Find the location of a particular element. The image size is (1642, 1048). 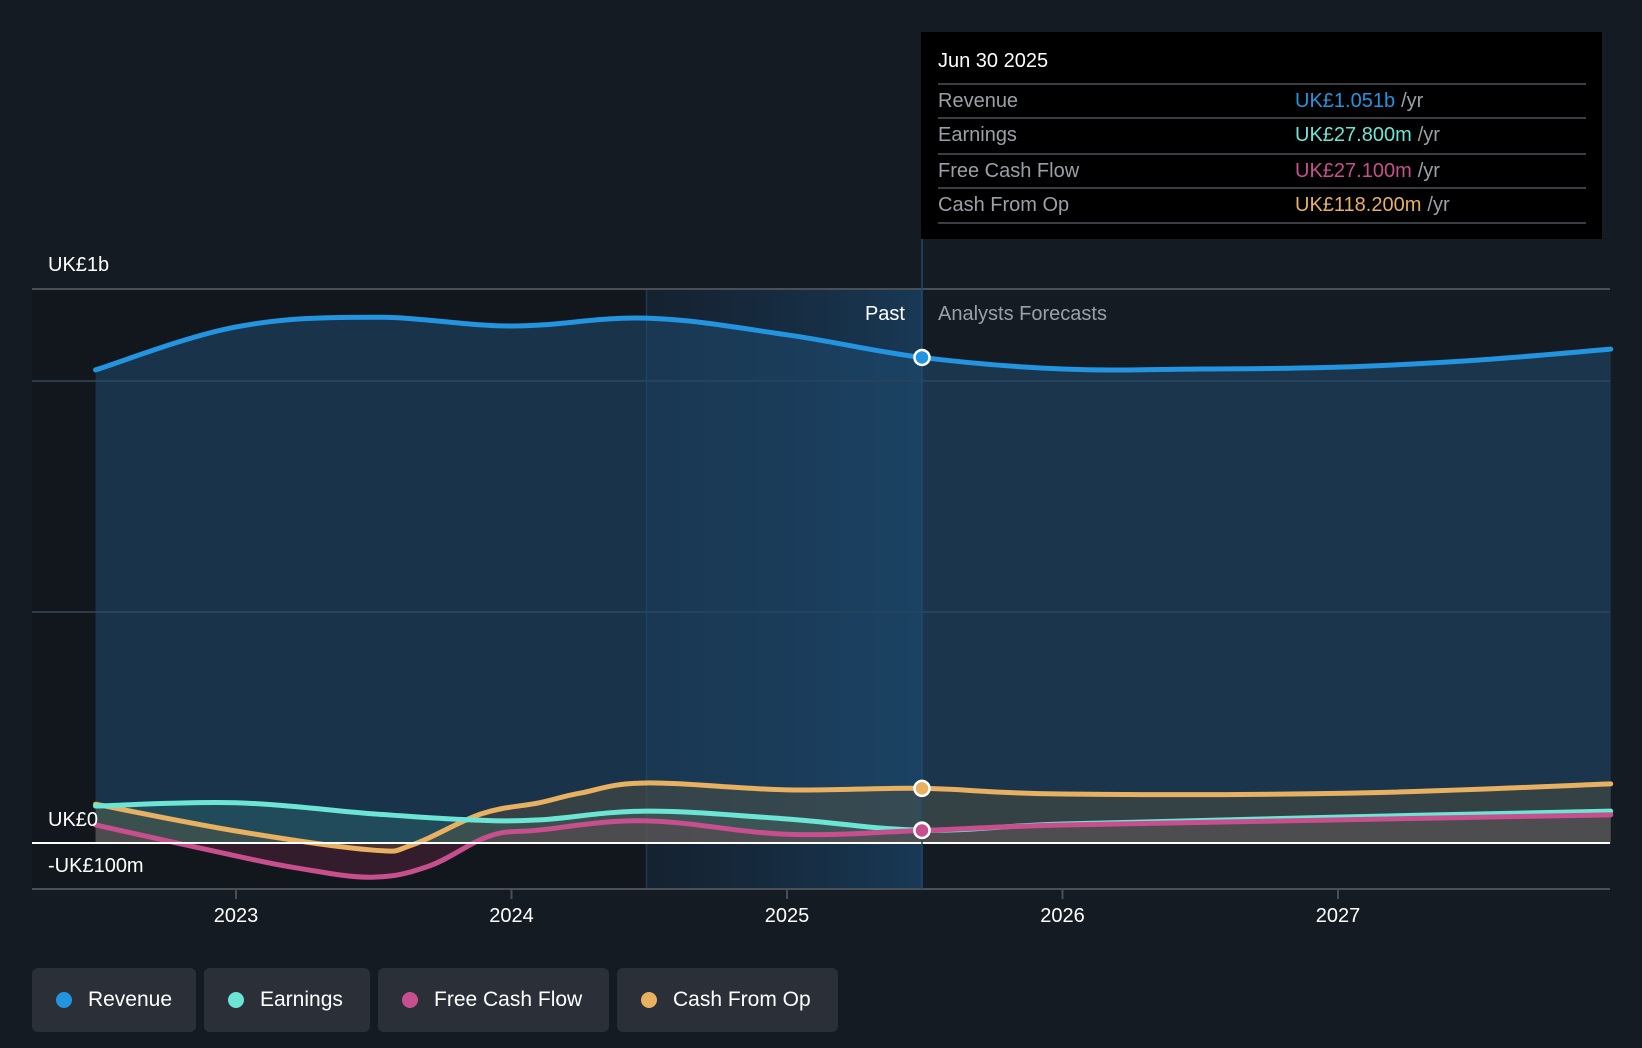

legend-label: Earnings is located at coordinates (301, 999).